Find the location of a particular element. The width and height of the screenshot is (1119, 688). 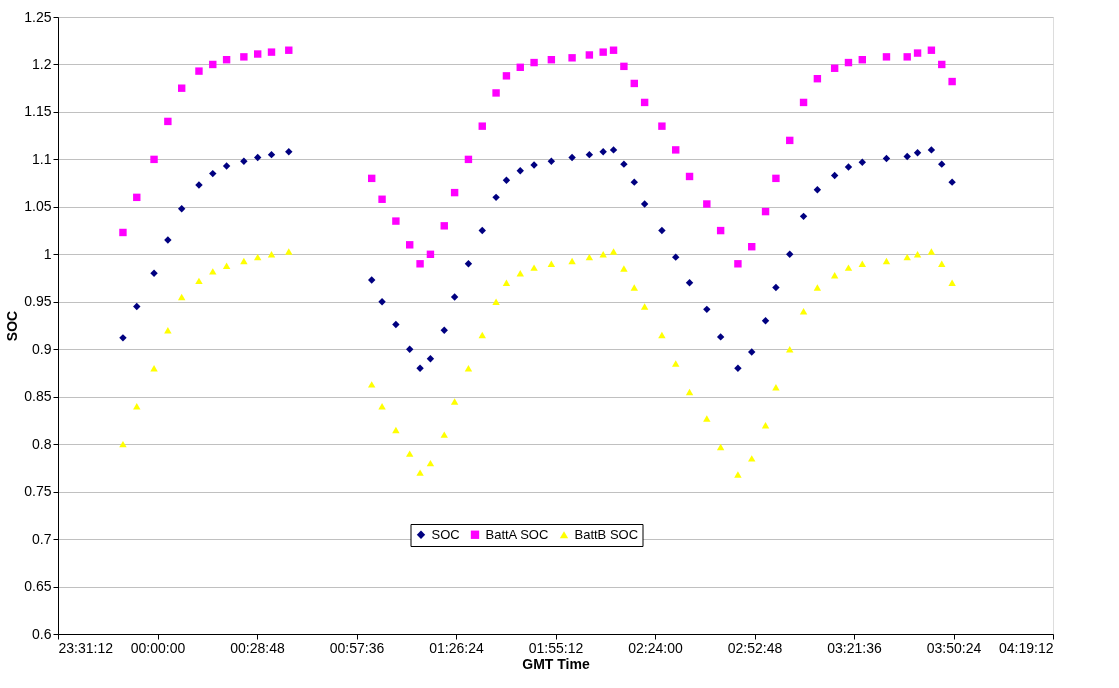

x-axis-title: GMT Time is located at coordinates (556, 663).